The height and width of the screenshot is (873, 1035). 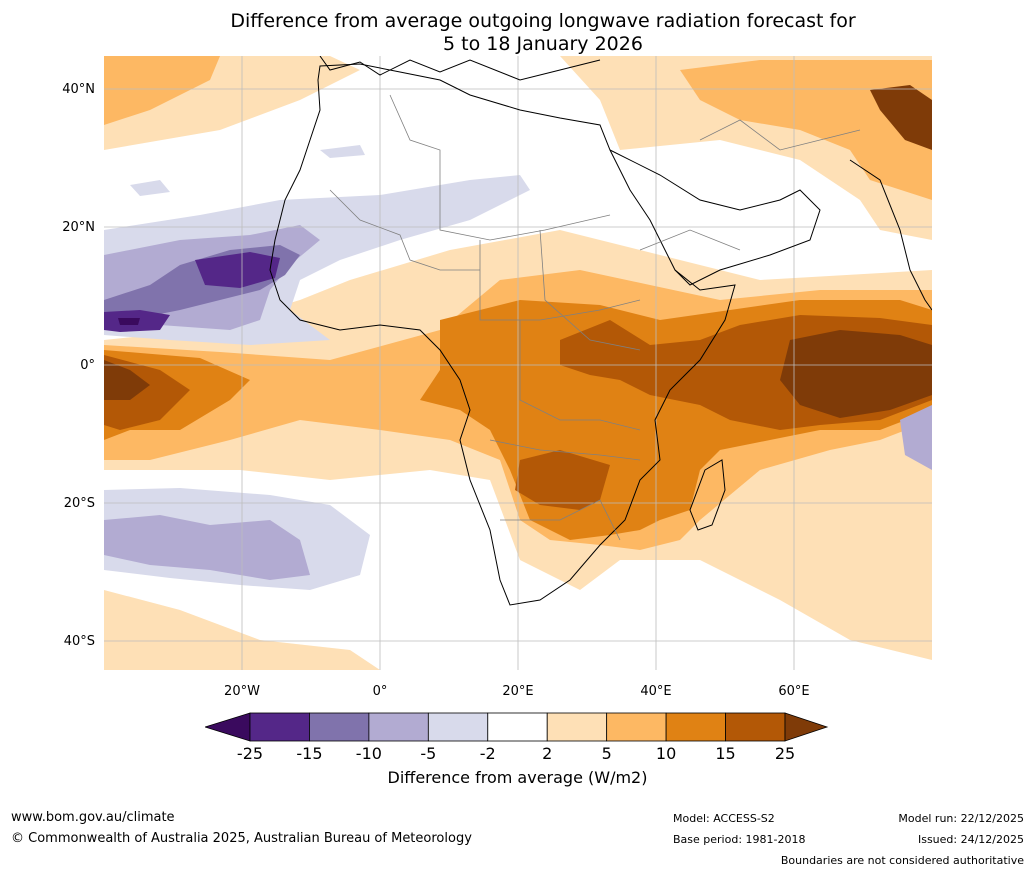 I want to click on lat-tick-label: 40°N, so click(x=78, y=89).